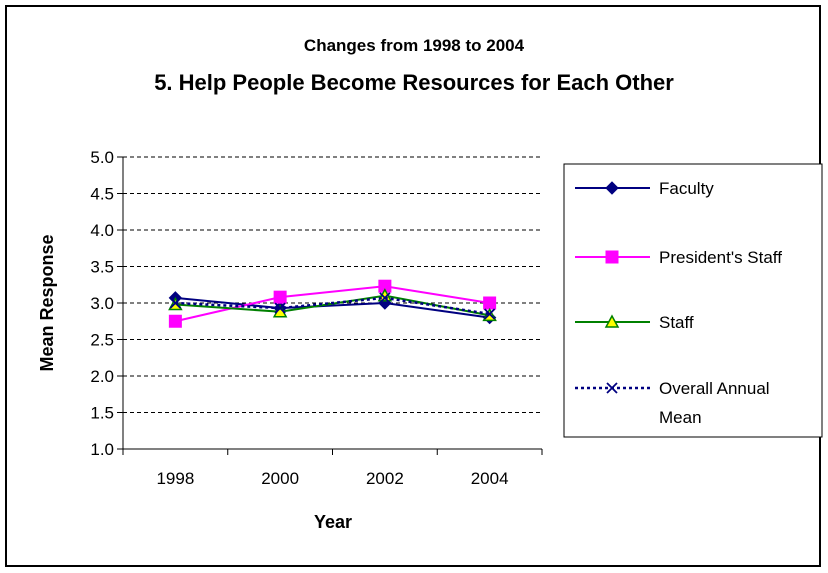 Image resolution: width=828 pixels, height=573 pixels. What do you see at coordinates (102, 376) in the screenshot?
I see `y-tick-label: 2.0` at bounding box center [102, 376].